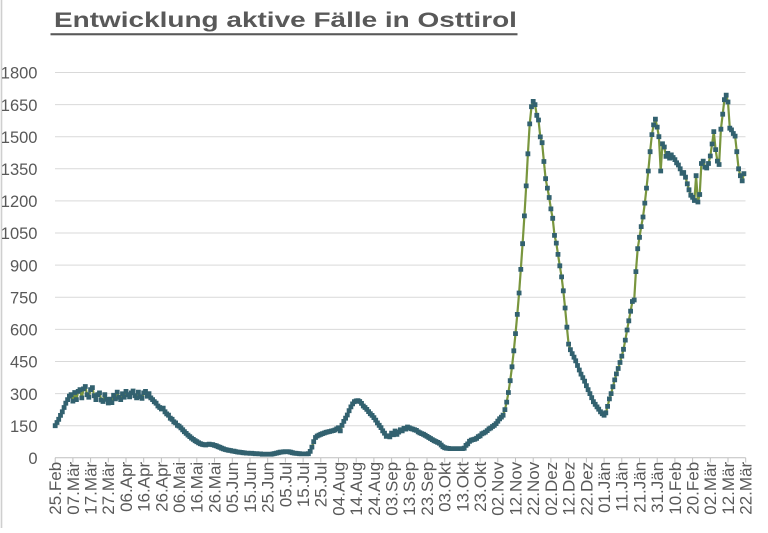 The height and width of the screenshot is (533, 768). I want to click on svg-text: 0, so click(32, 459).